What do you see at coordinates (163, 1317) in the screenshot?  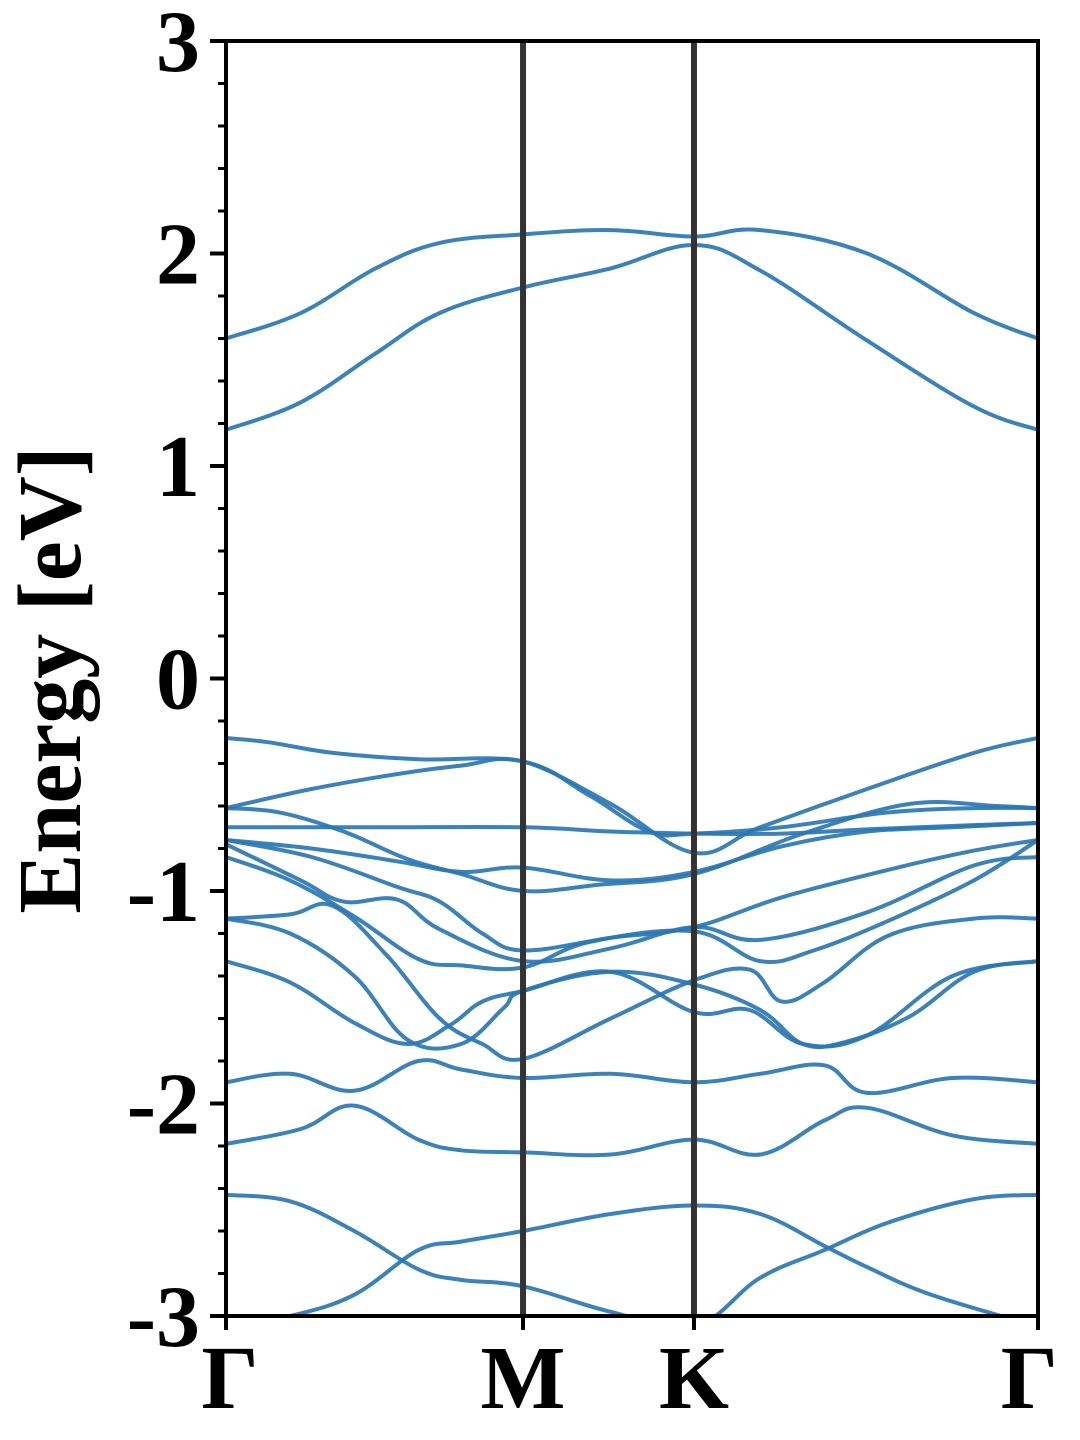 I see `y-tick-label: -3` at bounding box center [163, 1317].